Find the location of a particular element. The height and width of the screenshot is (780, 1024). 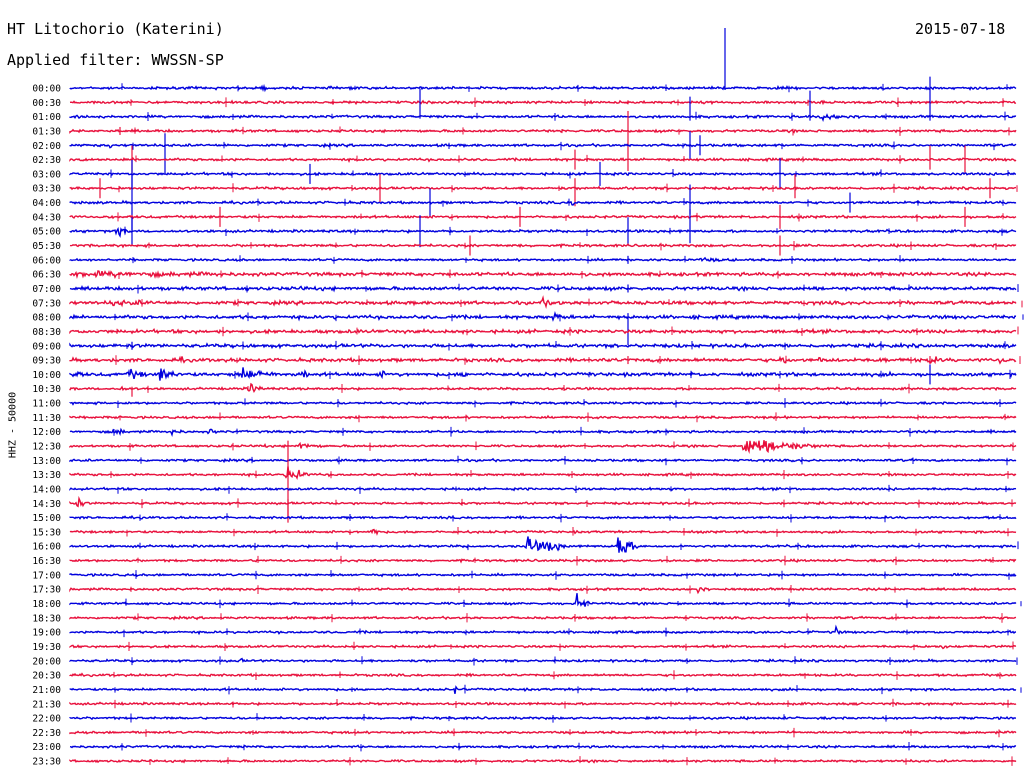

time-tick-label: 00:00 is located at coordinates (46, 89).